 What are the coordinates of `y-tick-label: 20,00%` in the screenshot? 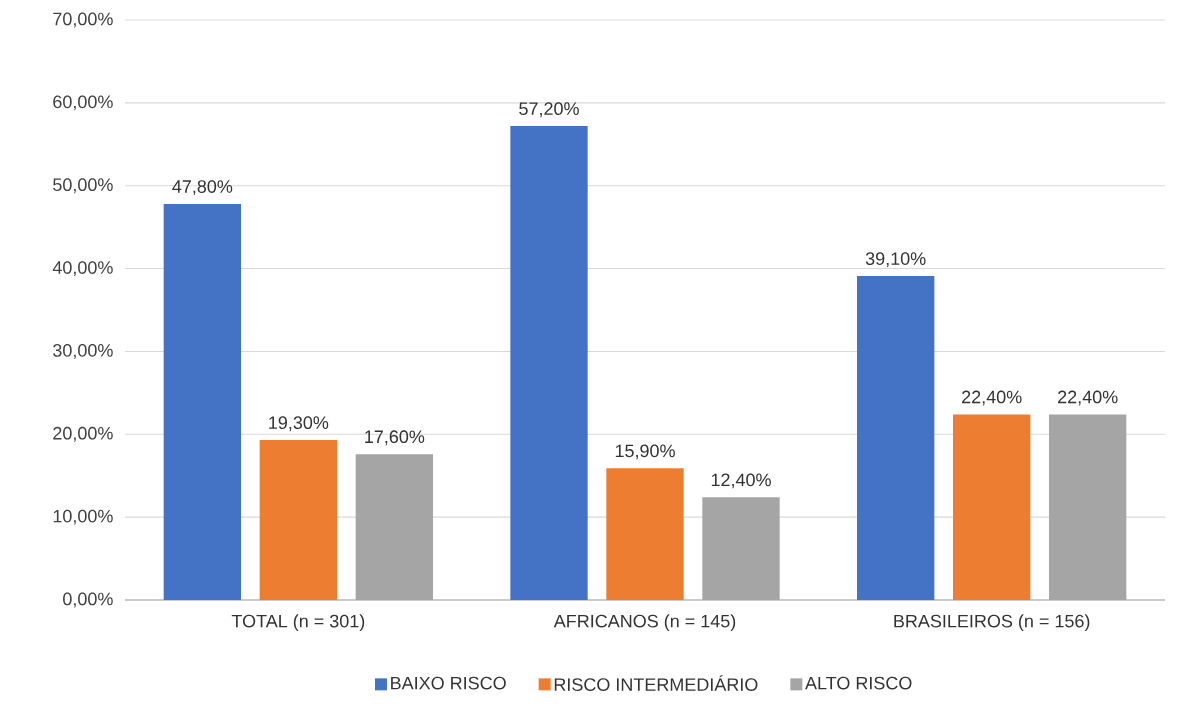 It's located at (83, 434).